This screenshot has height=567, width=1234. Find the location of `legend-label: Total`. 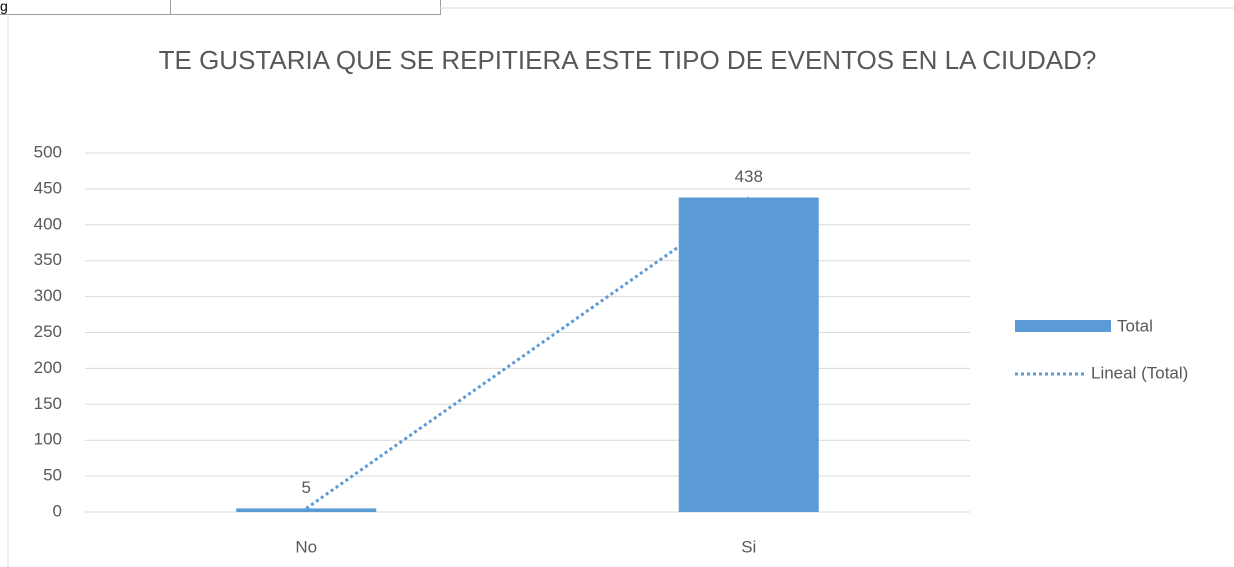

legend-label: Total is located at coordinates (1135, 325).